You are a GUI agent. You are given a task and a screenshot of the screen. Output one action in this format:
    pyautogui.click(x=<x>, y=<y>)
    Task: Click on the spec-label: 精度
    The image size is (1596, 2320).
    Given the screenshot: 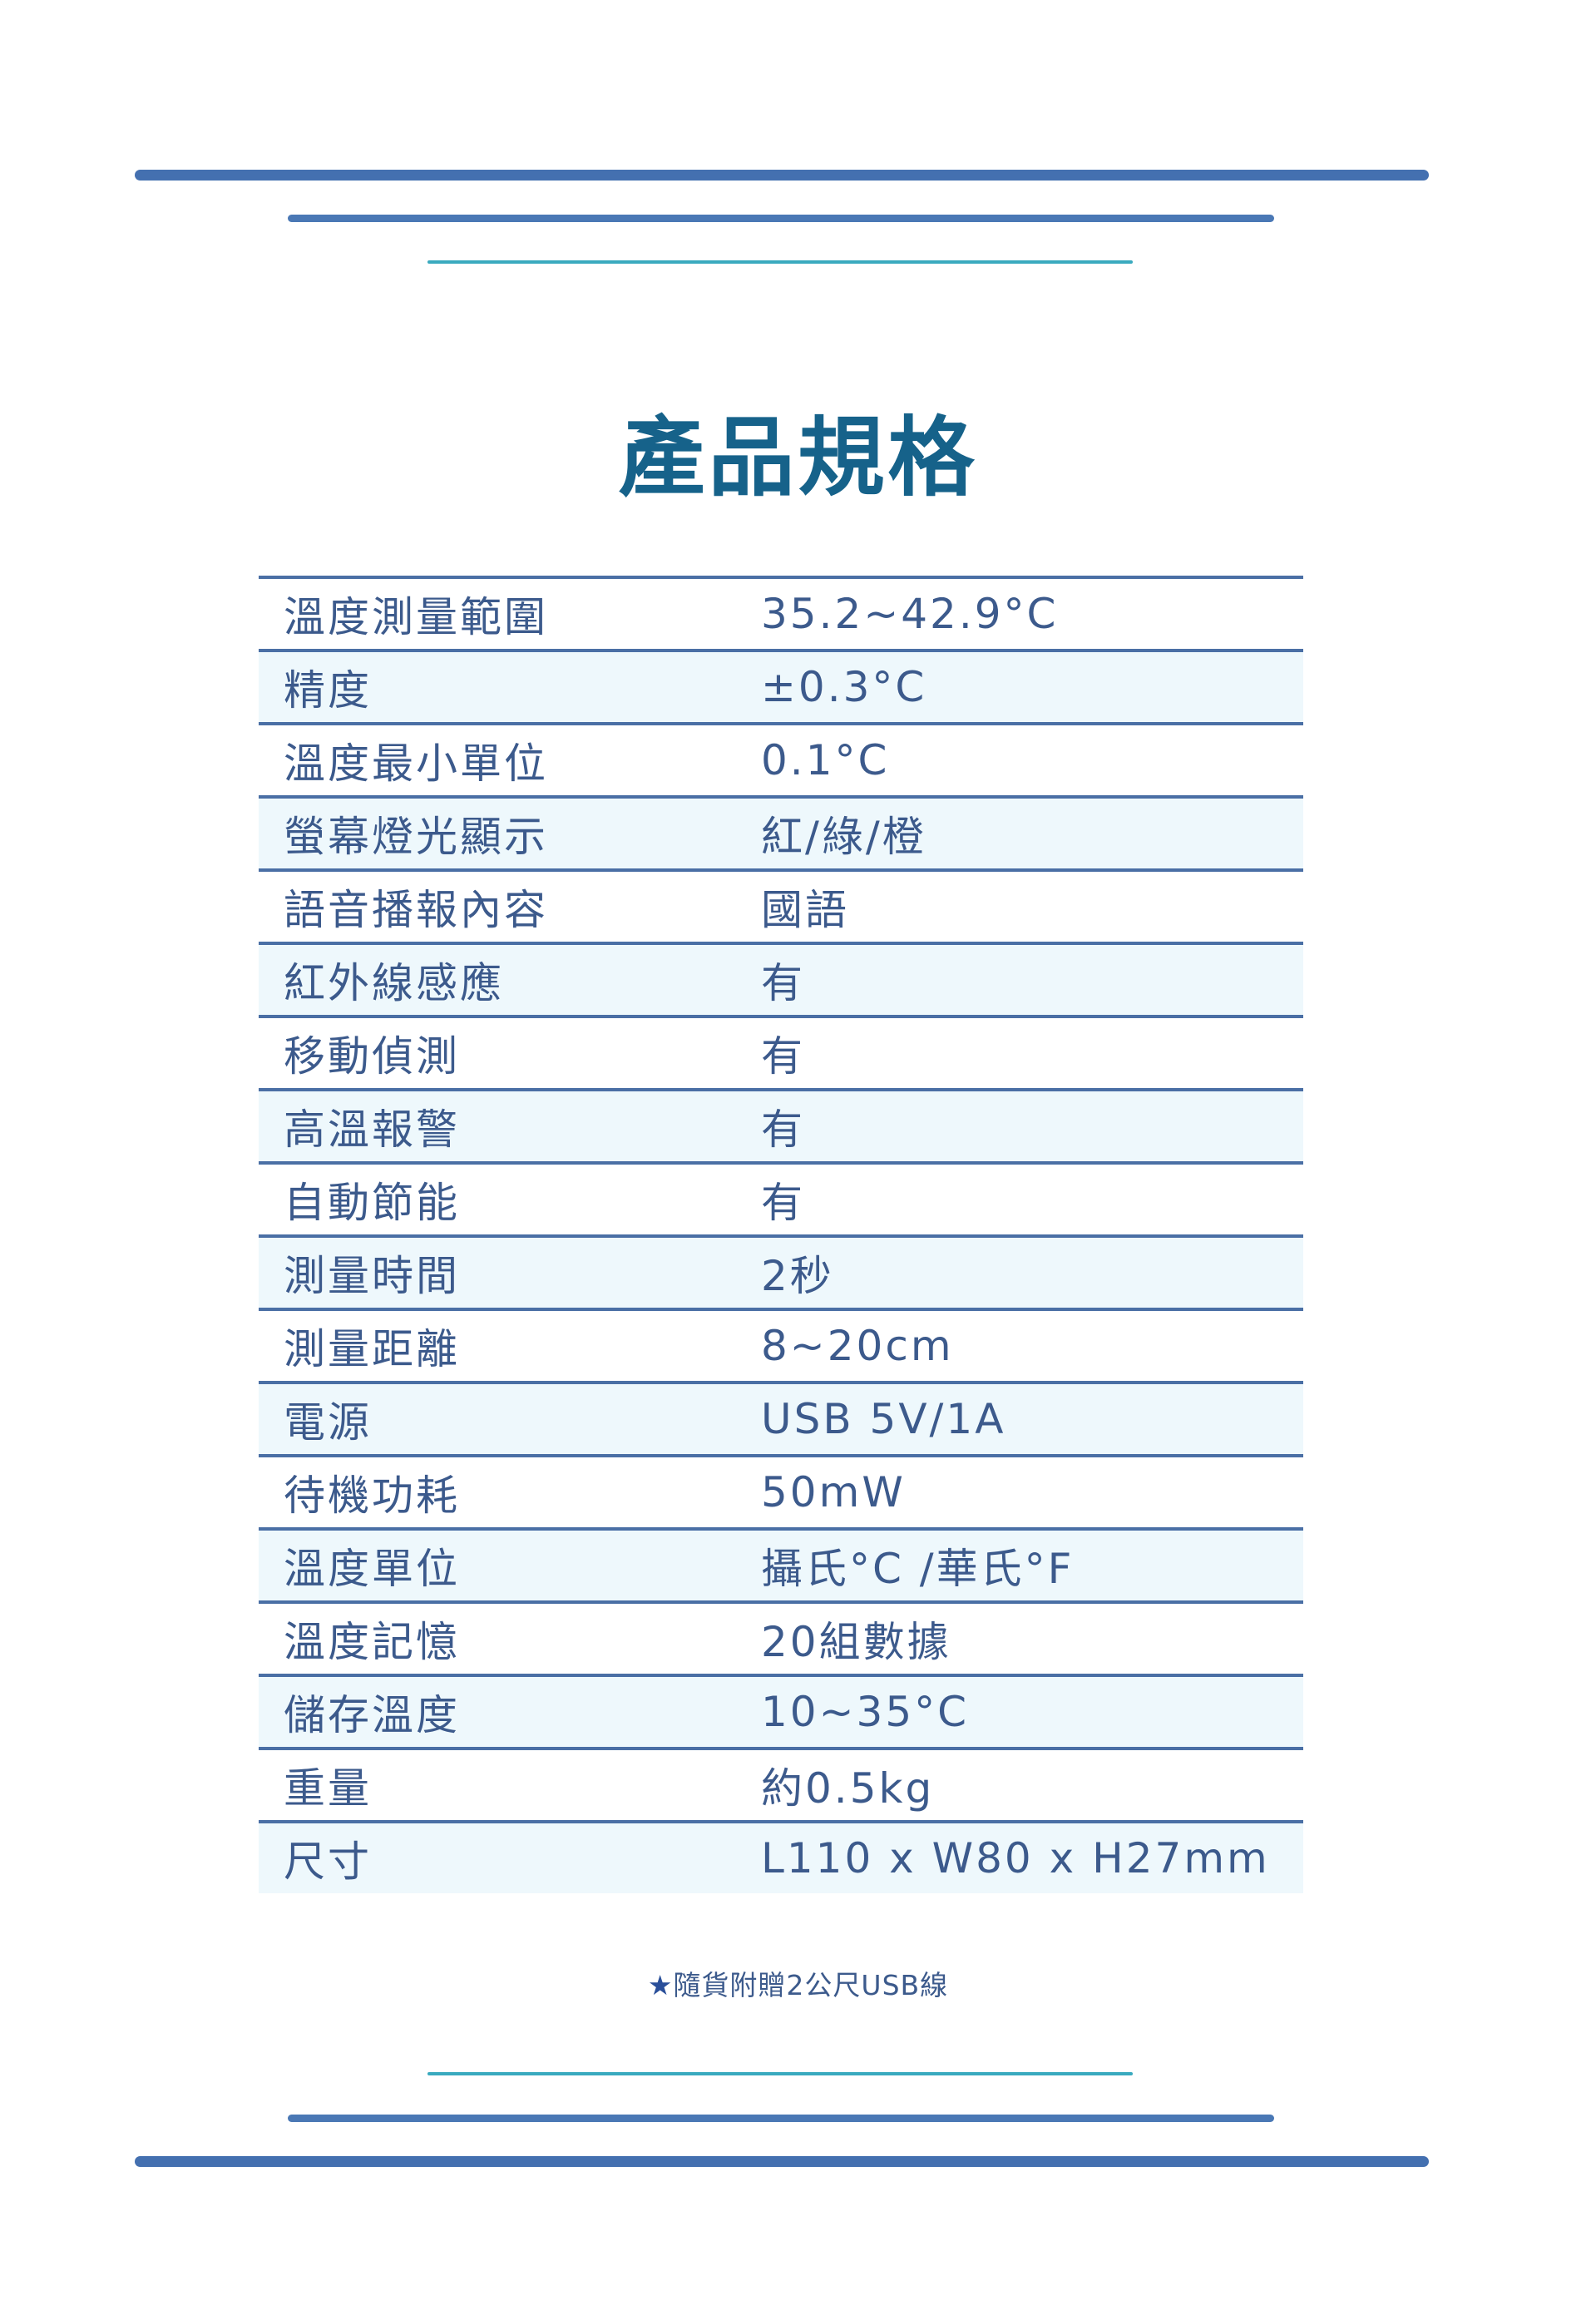 What is the action you would take?
    pyautogui.click(x=328, y=690)
    